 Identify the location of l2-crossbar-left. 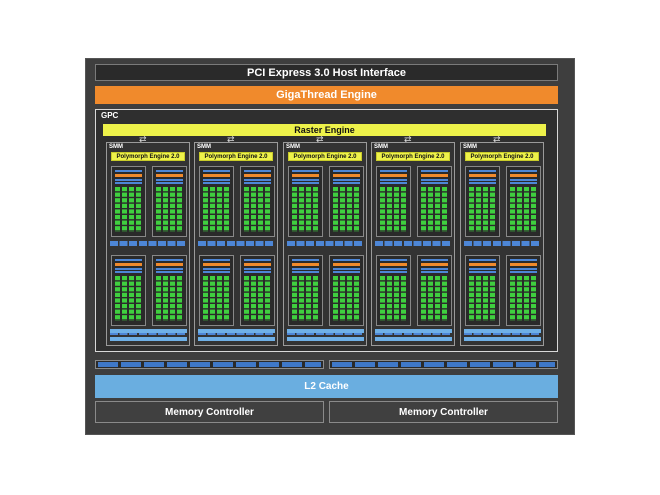
(209, 364).